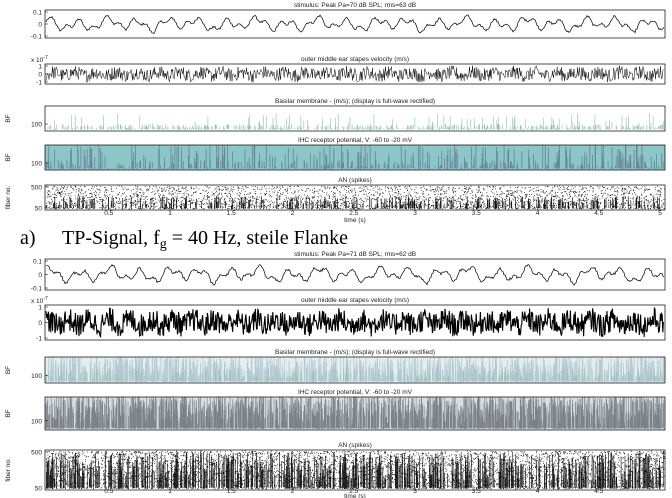 This screenshot has height=498, width=672. What do you see at coordinates (660, 213) in the screenshot?
I see `x-tick-label: 5` at bounding box center [660, 213].